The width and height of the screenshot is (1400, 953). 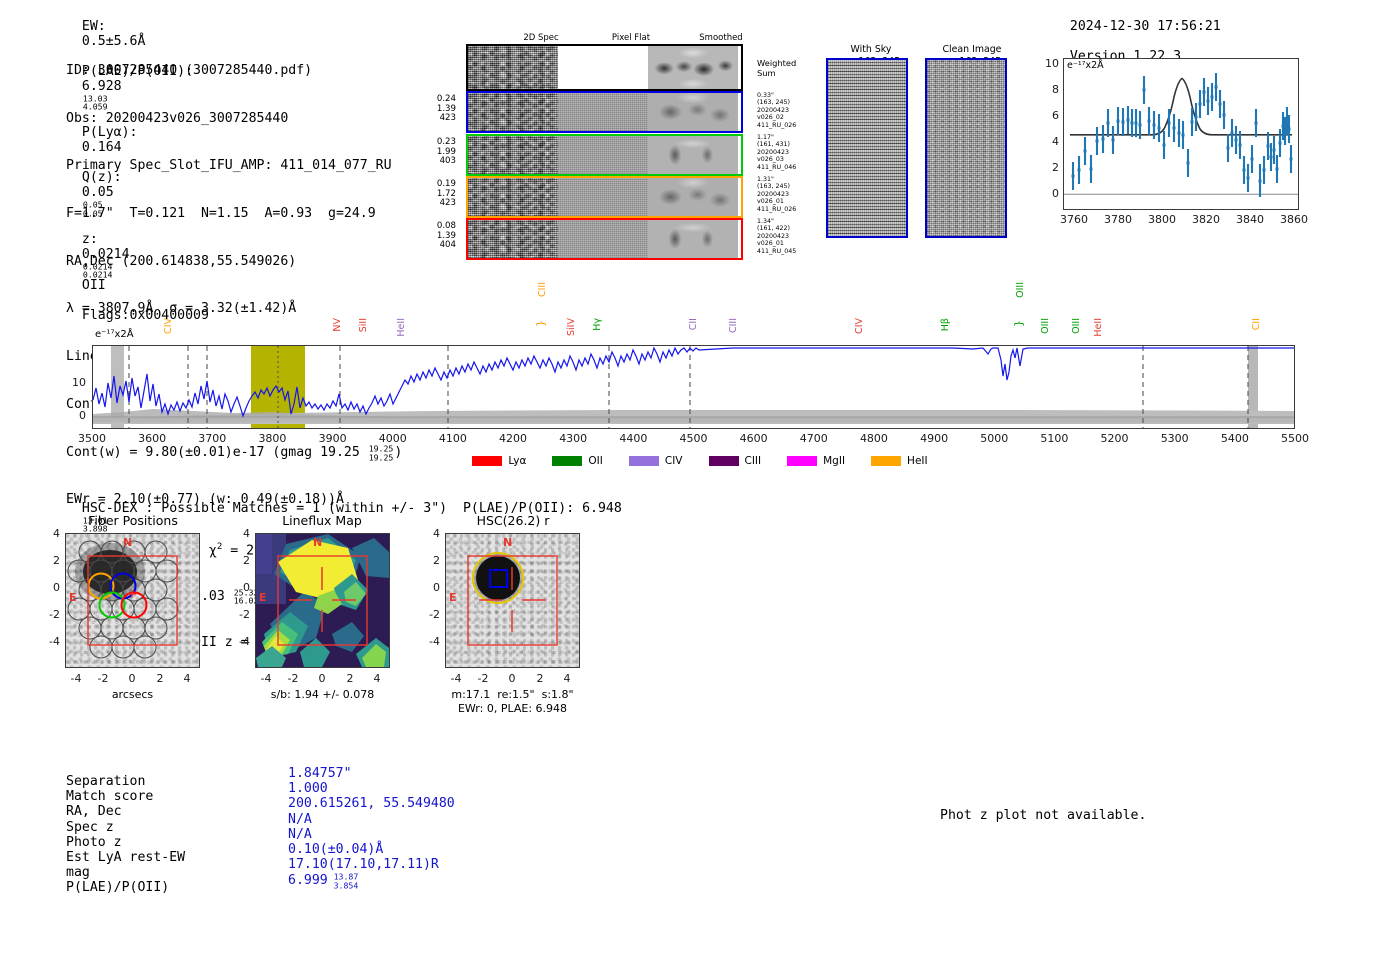 What do you see at coordinates (934, 438) in the screenshot?
I see `spectrum-xtick-4900: 4900` at bounding box center [934, 438].